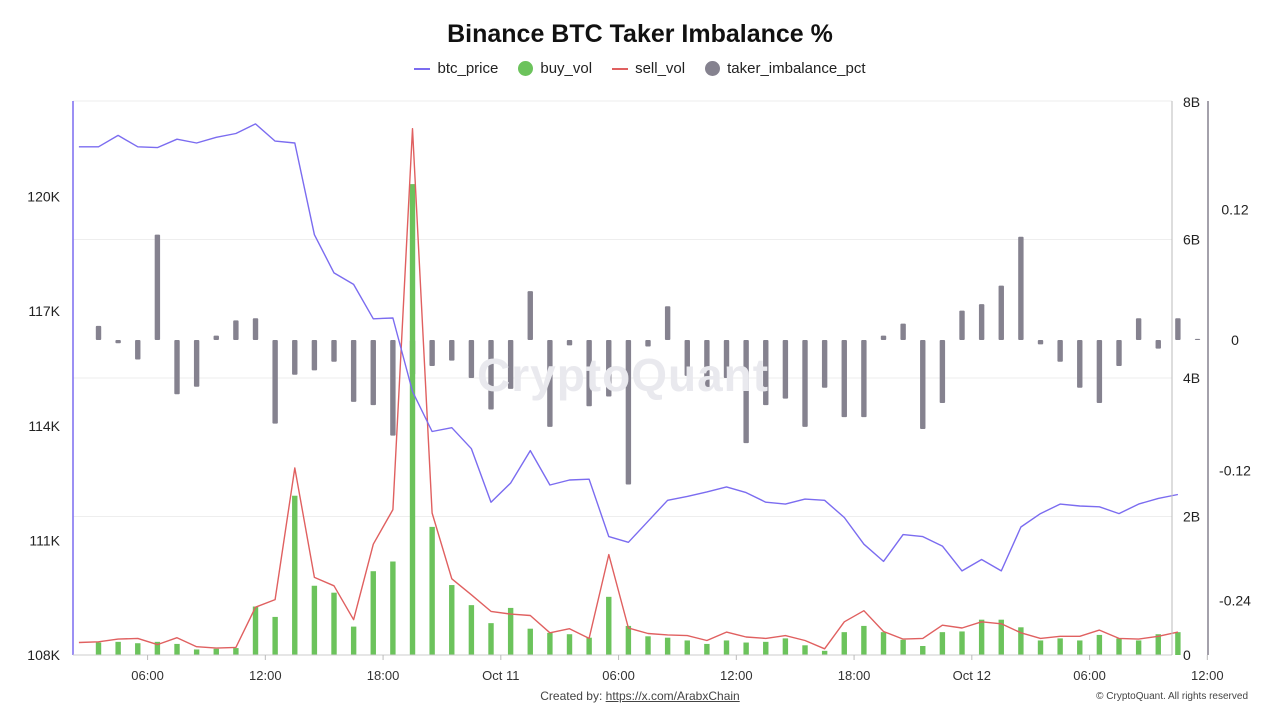 Image resolution: width=1280 pixels, height=720 pixels. I want to click on credit-label: Created by:, so click(571, 696).